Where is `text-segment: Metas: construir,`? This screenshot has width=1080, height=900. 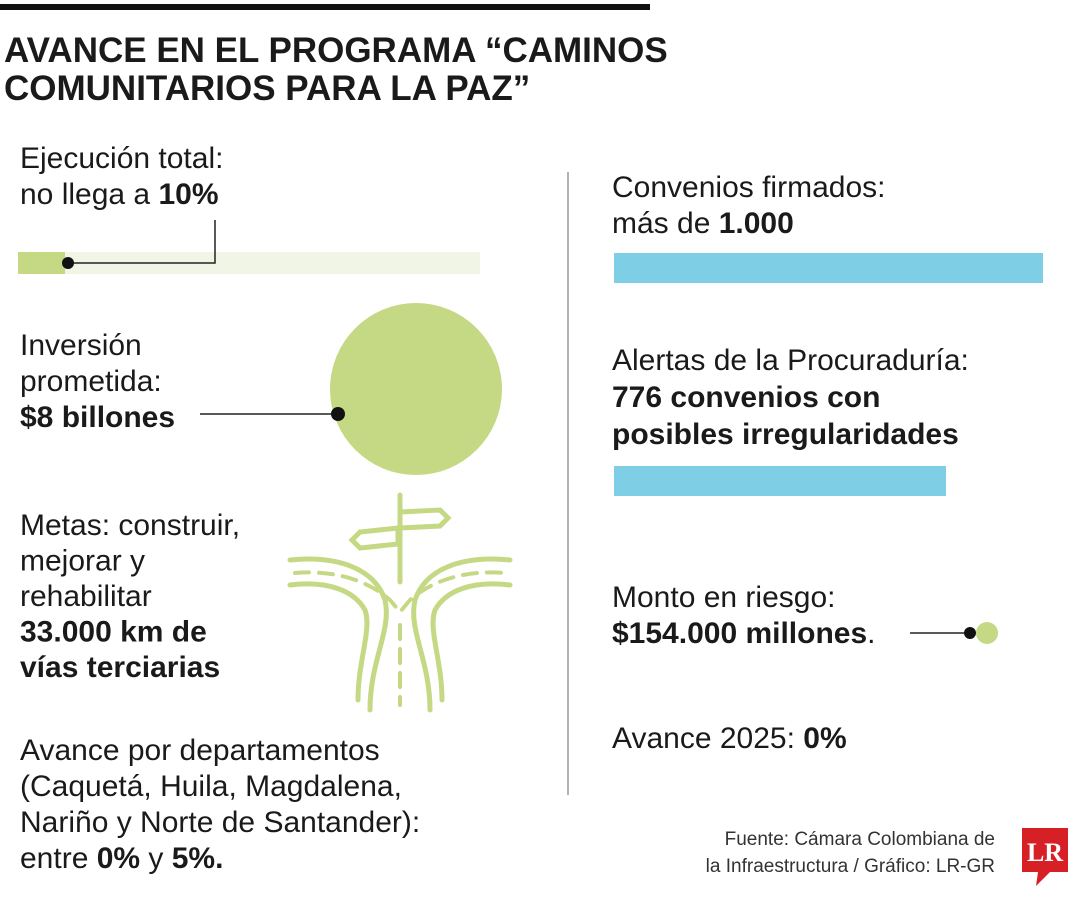 text-segment: Metas: construir, is located at coordinates (130, 525).